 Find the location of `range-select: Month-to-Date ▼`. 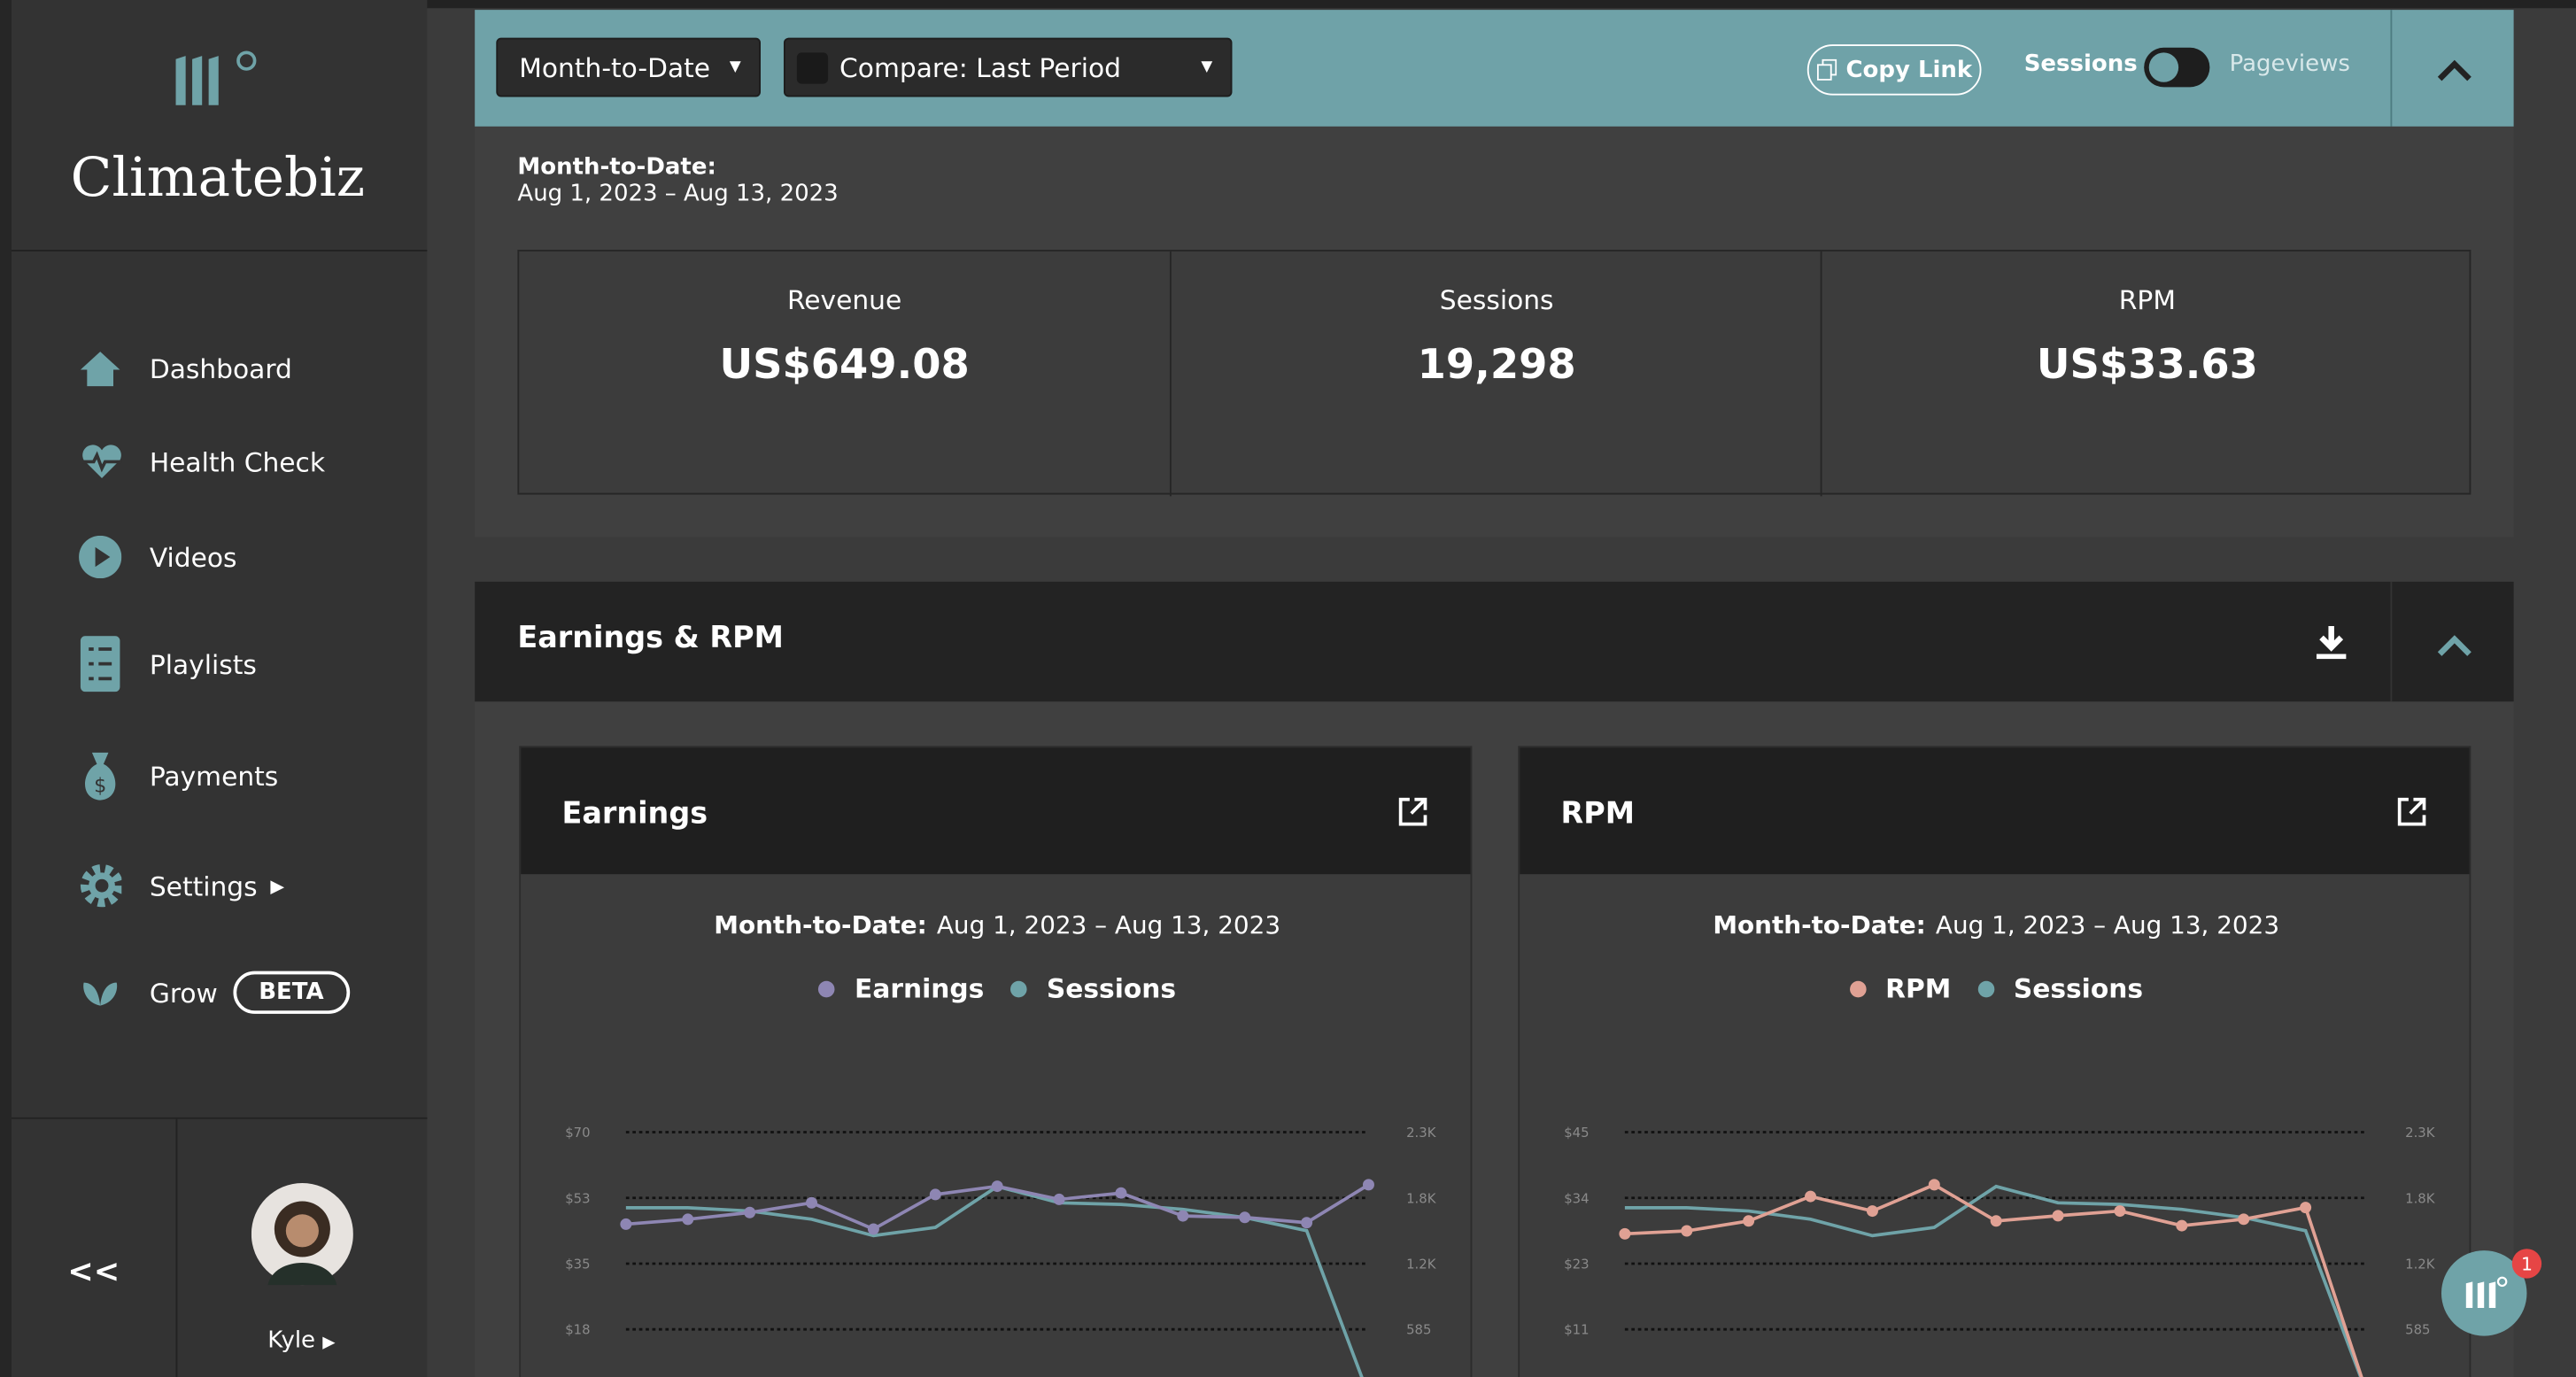

range-select: Month-to-Date ▼ is located at coordinates (629, 67).